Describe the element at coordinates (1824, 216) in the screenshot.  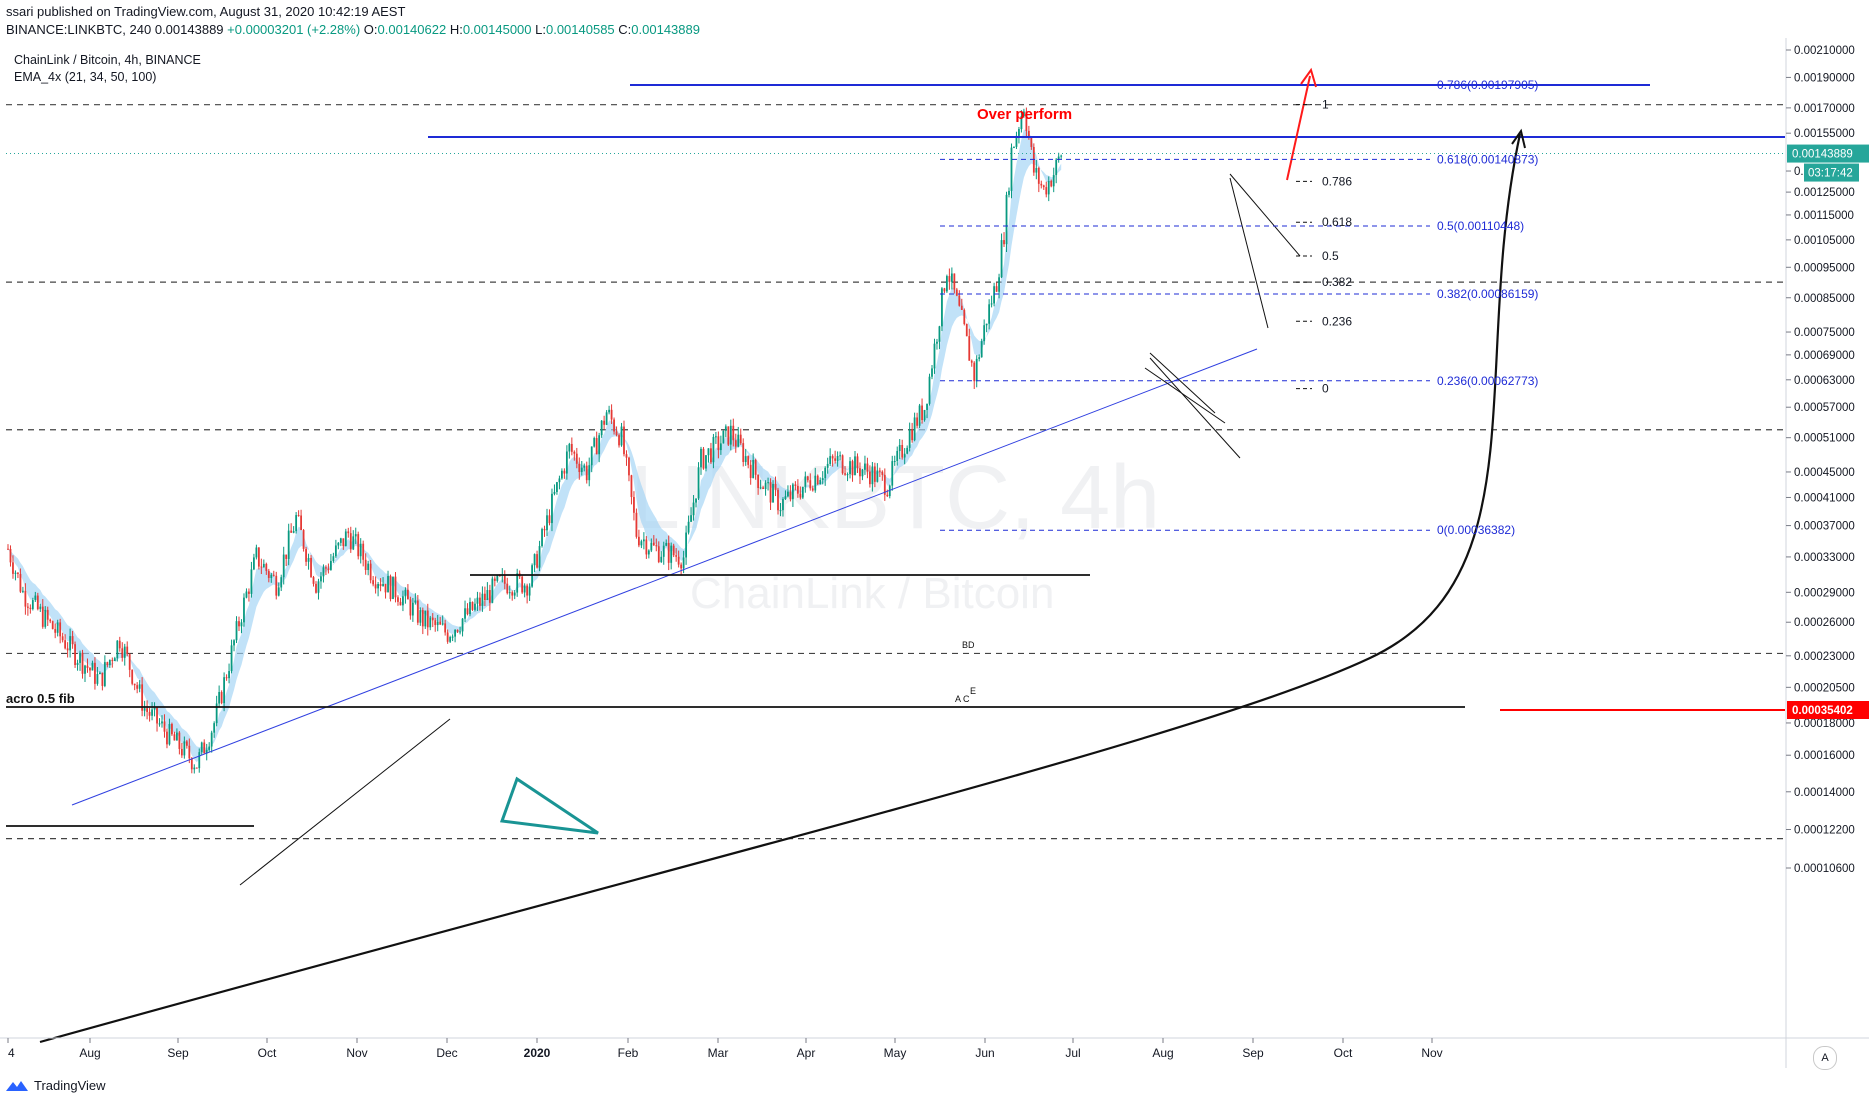
I see `y-tick-label: 0.00115000` at that location.